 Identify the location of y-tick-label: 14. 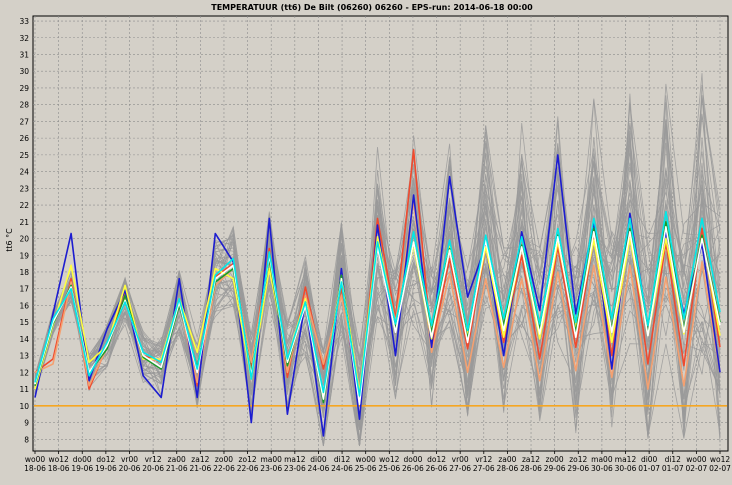
(24, 339).